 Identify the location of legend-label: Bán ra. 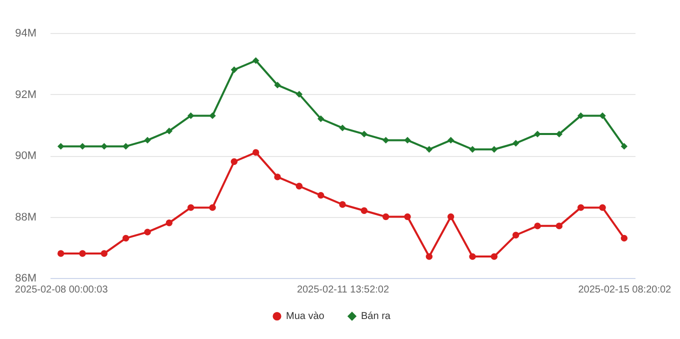
(376, 316).